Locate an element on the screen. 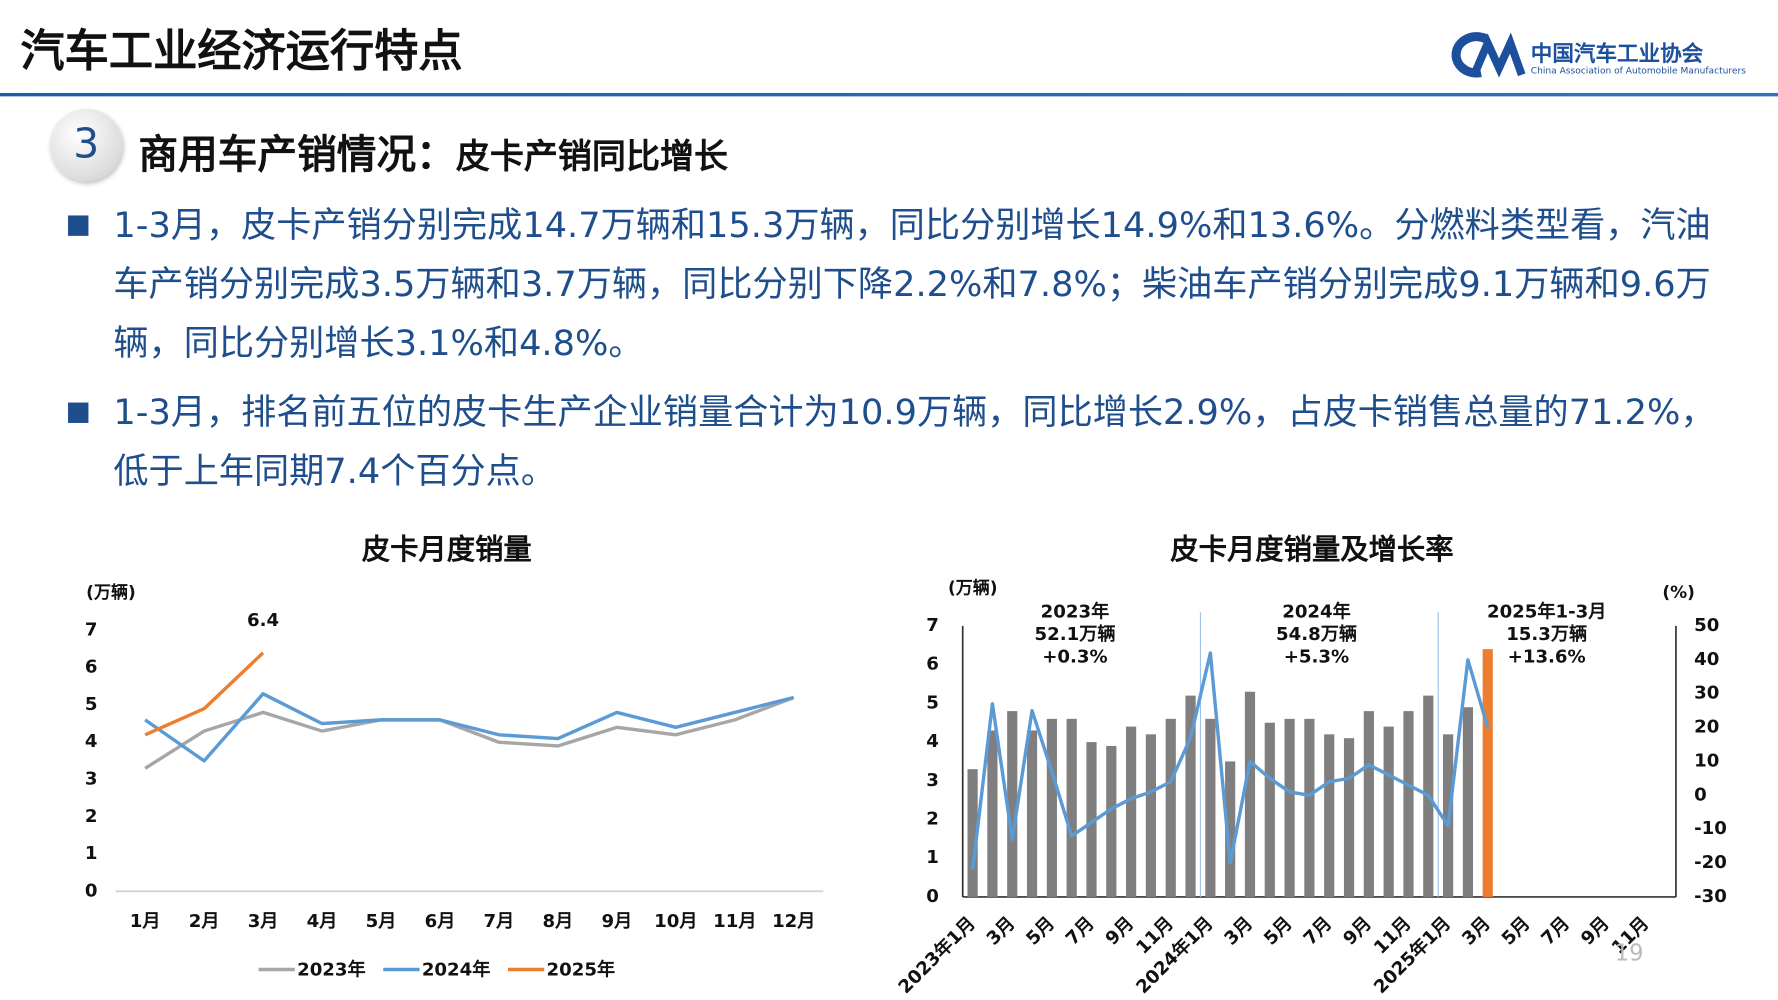  x-tick-label: 11月 is located at coordinates (734, 921).